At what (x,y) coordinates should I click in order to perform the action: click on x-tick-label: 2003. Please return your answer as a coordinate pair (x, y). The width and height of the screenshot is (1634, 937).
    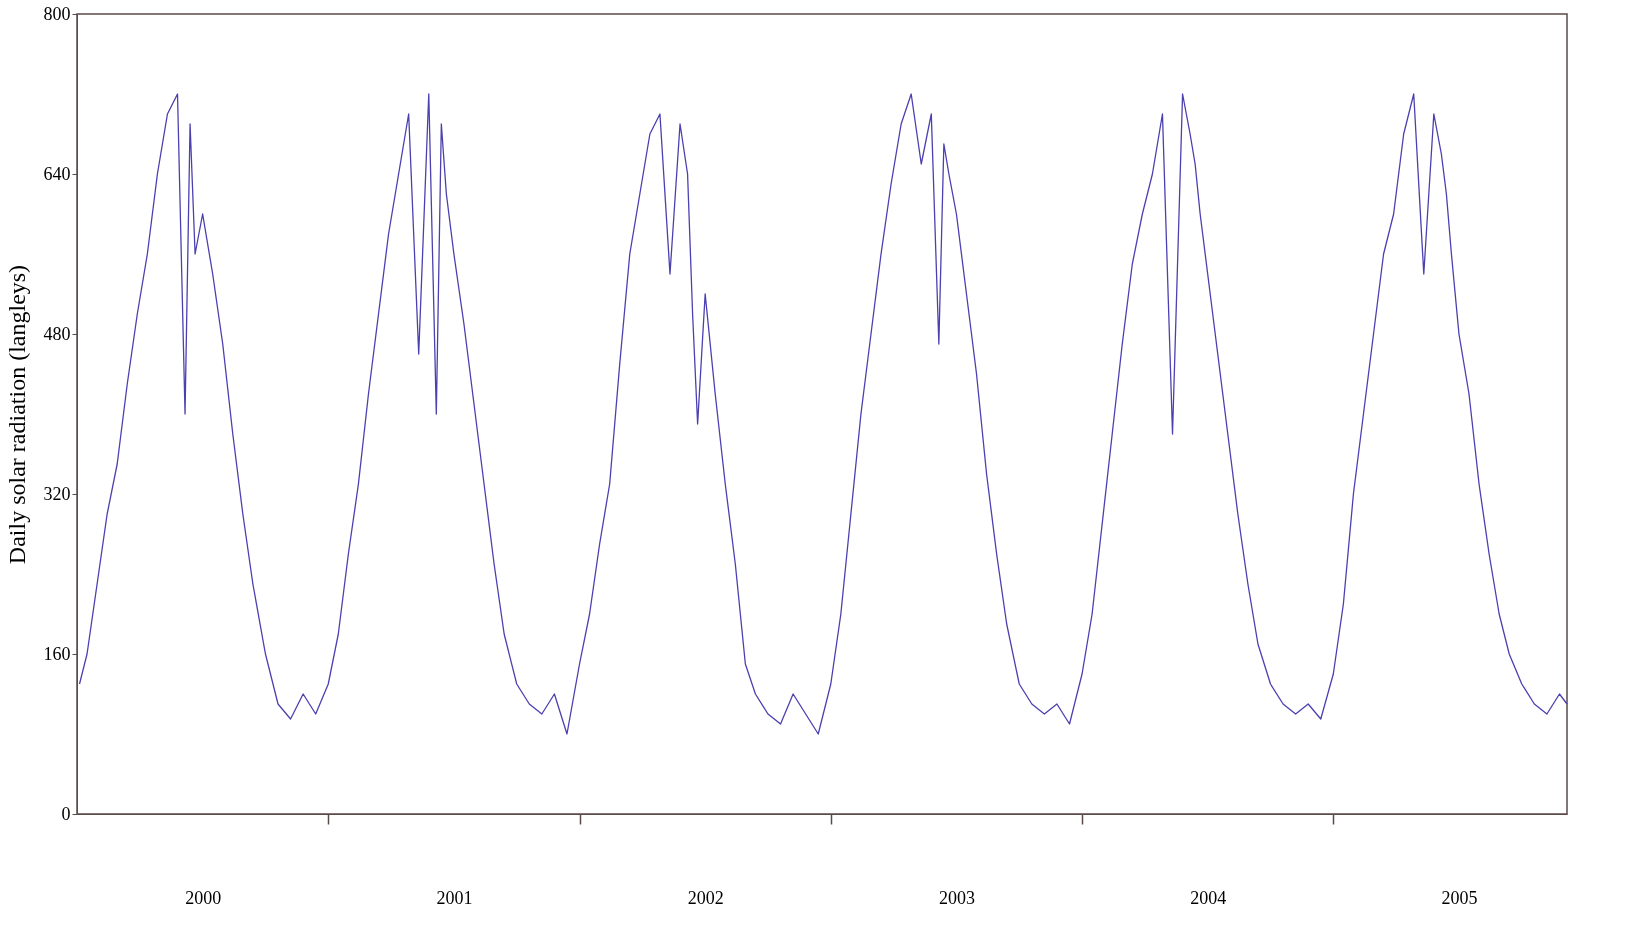
    Looking at the image, I should click on (956, 897).